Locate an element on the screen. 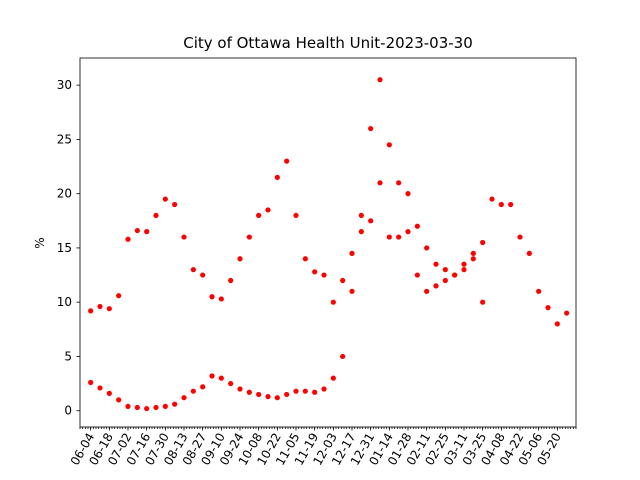 The height and width of the screenshot is (480, 640). y-tick-label: 5 is located at coordinates (68, 356).